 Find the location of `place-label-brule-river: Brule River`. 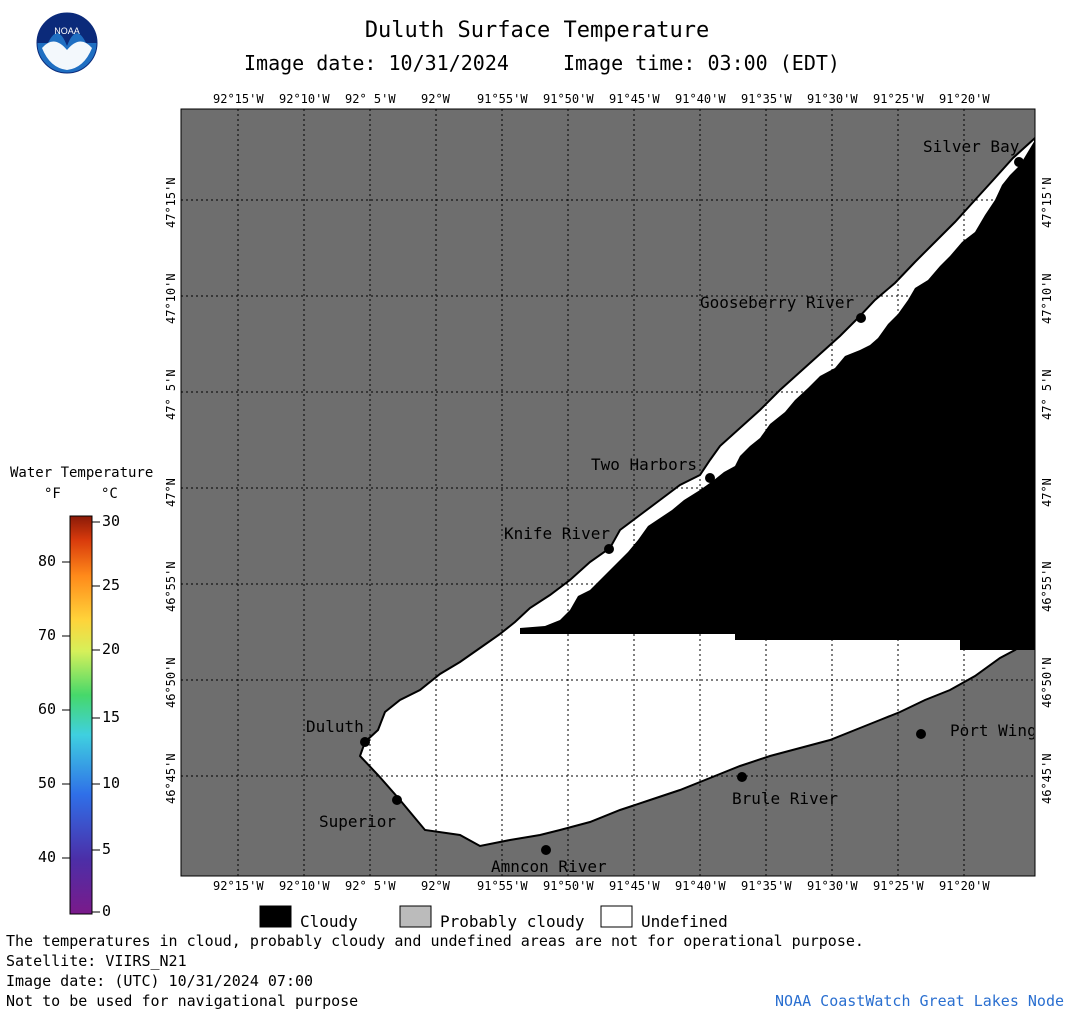

place-label-brule-river: Brule River is located at coordinates (785, 798).